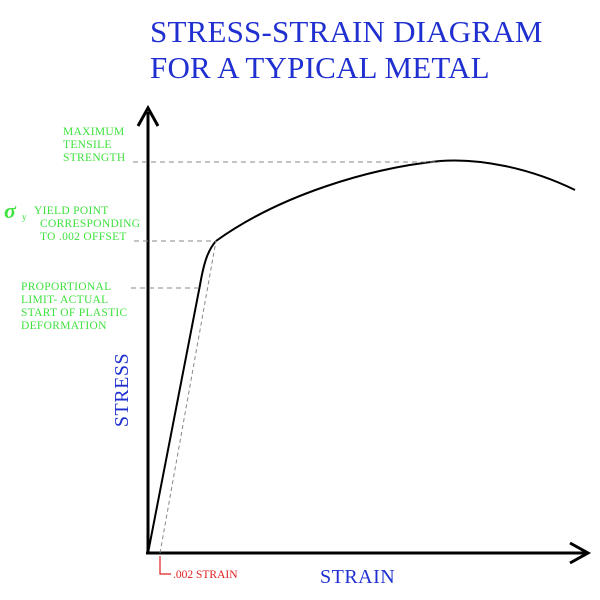 The height and width of the screenshot is (600, 600). I want to click on x-axis-label: STRAIN, so click(358, 577).